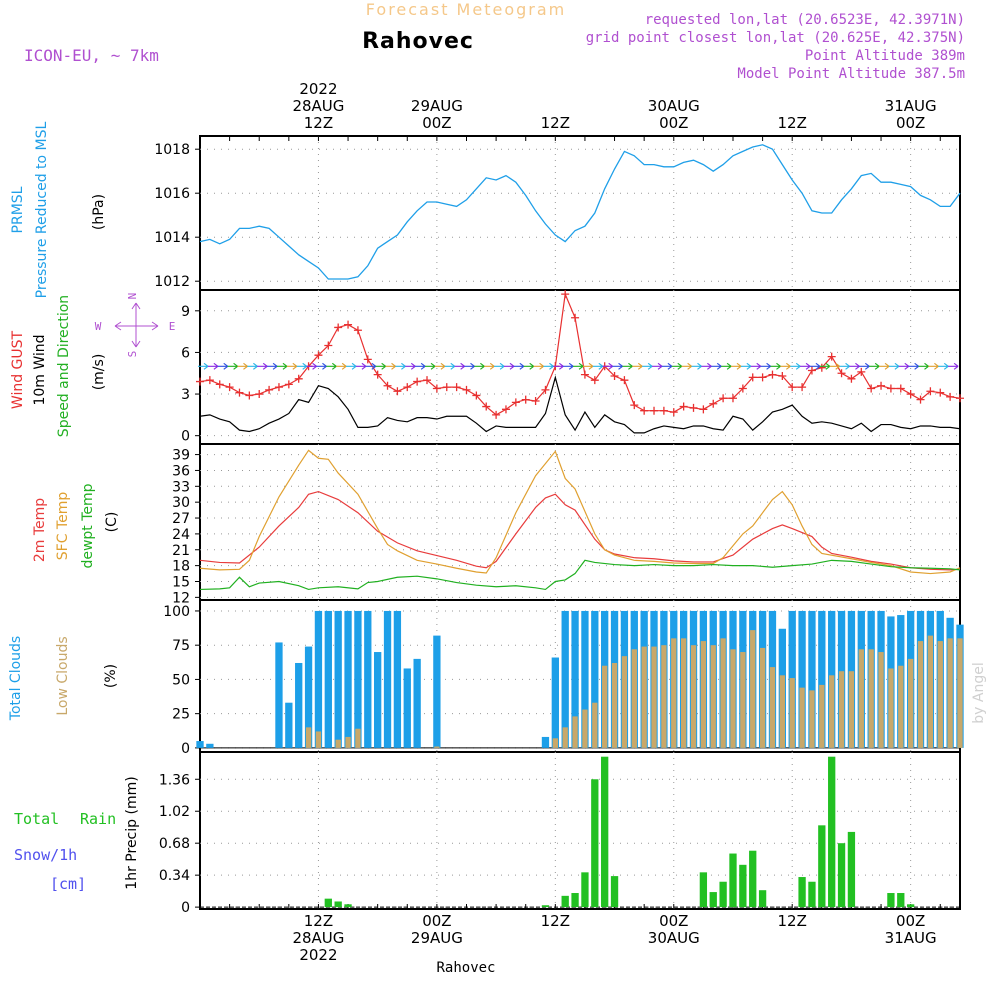 The width and height of the screenshot is (1000, 1000). Describe the element at coordinates (112, 522) in the screenshot. I see `temp-unit-label: (C)` at that location.